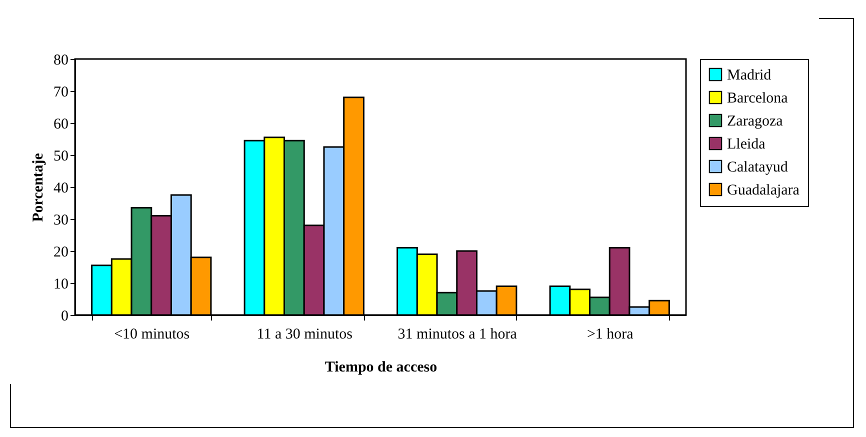 This screenshot has width=866, height=437. Describe the element at coordinates (38, 187) in the screenshot. I see `y-axis-title: Porcentaje` at that location.